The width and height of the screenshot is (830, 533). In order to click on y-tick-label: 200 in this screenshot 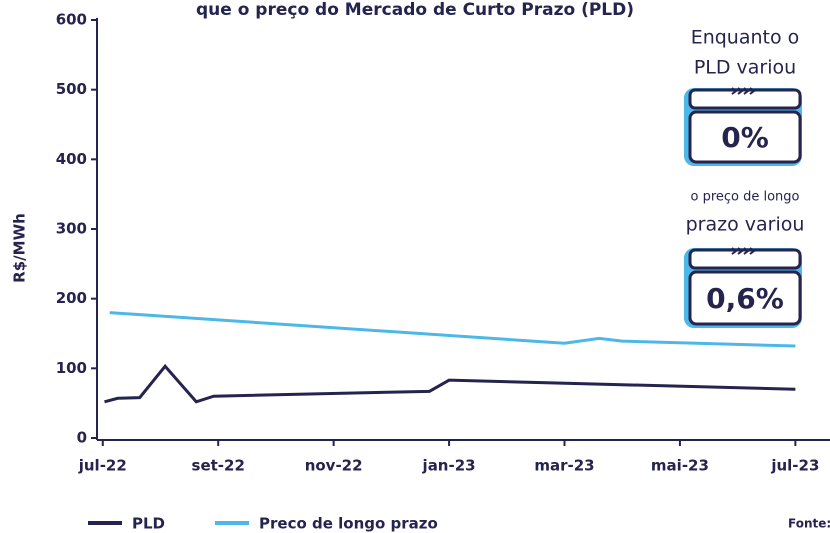, I will do `click(71, 298)`.